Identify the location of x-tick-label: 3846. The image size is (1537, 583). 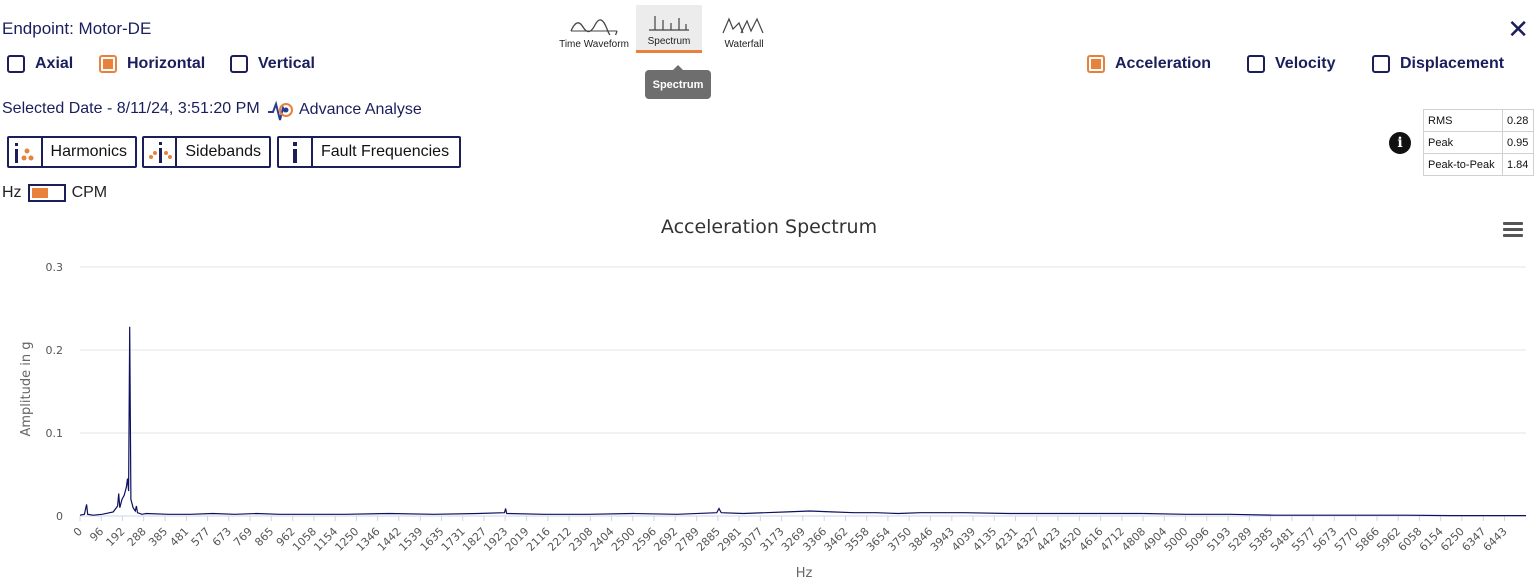
(920, 539).